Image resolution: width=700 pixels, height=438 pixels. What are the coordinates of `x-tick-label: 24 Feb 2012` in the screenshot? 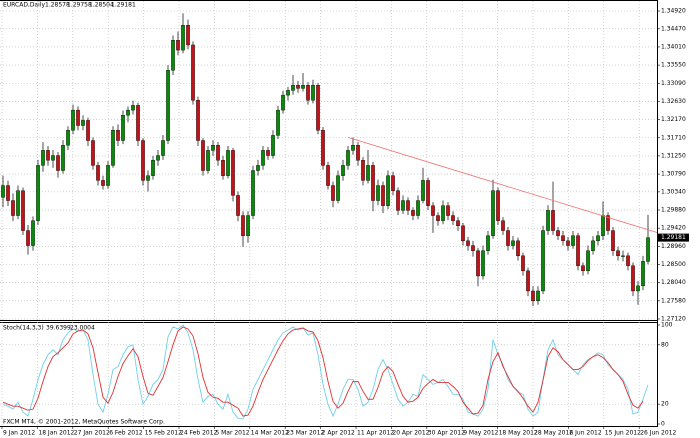 It's located at (199, 433).